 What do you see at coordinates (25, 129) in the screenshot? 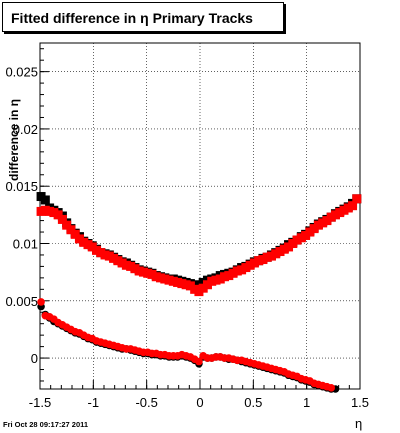
I see `y-tick-label: 0.02` at bounding box center [25, 129].